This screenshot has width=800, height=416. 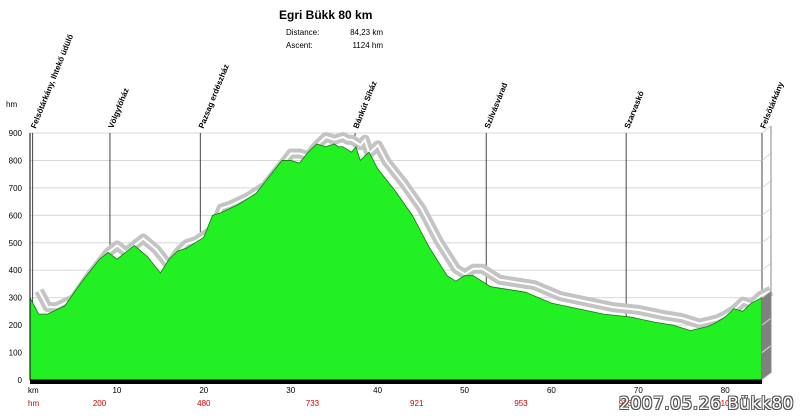 What do you see at coordinates (638, 390) in the screenshot?
I see `x-tick-label: 70` at bounding box center [638, 390].